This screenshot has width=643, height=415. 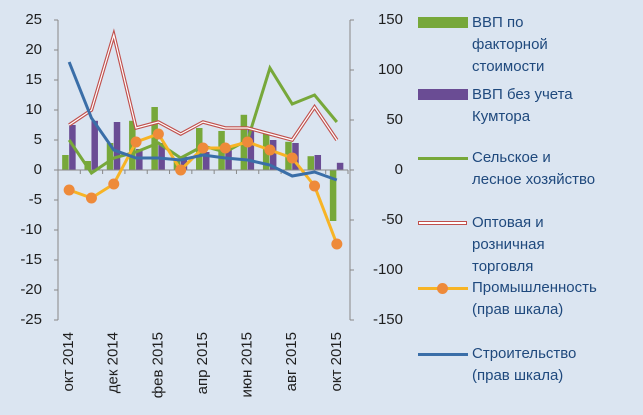 I want to click on x-tick-label: июн 2015, so click(x=247, y=364).